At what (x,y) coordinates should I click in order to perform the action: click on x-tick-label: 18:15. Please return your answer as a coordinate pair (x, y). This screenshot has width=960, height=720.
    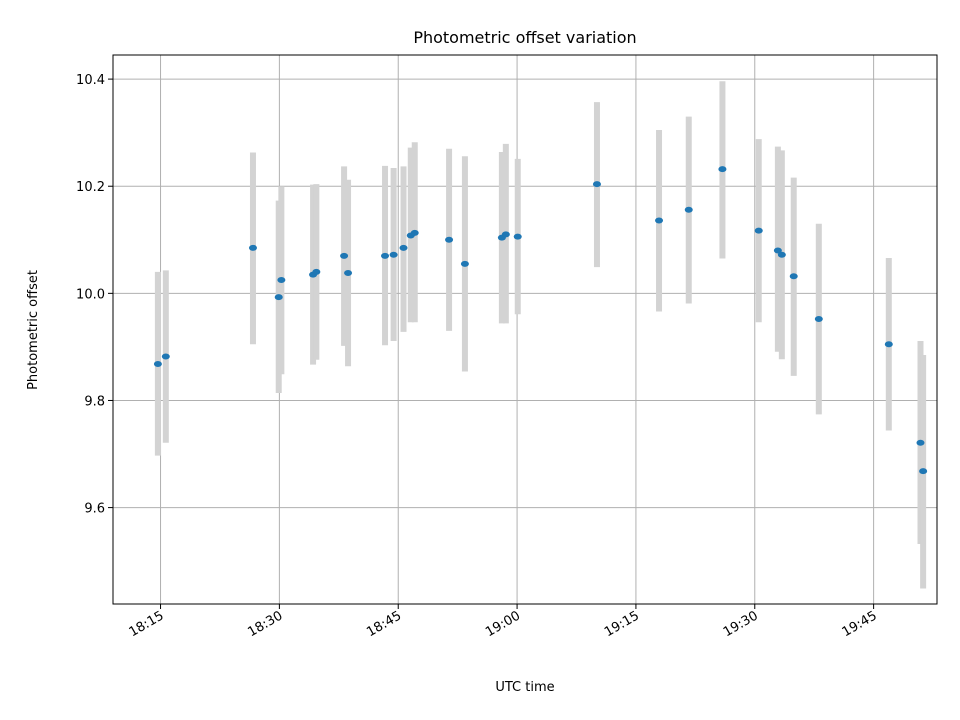
    Looking at the image, I should click on (147, 624).